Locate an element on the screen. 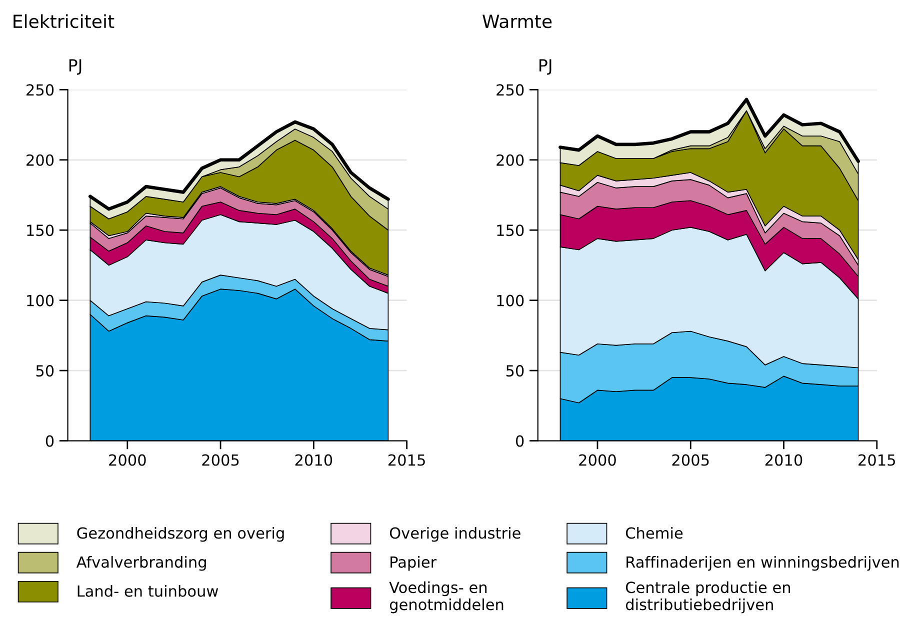 This screenshot has height=627, width=904. legend-label: Voedings- en genotmiddelen is located at coordinates (446, 597).